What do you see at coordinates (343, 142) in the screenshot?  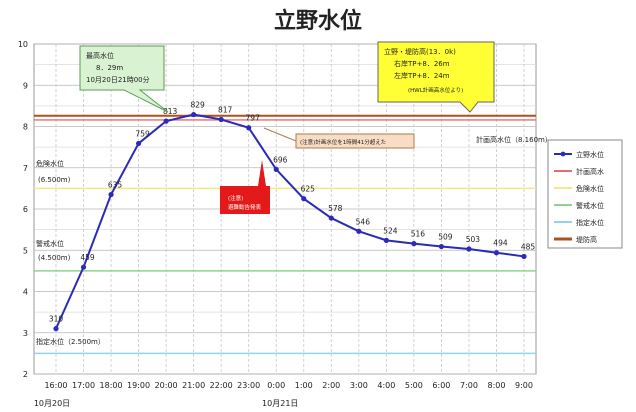 I see `duration-callout-text: (注意)計画水位を1時間41分超えた` at bounding box center [343, 142].